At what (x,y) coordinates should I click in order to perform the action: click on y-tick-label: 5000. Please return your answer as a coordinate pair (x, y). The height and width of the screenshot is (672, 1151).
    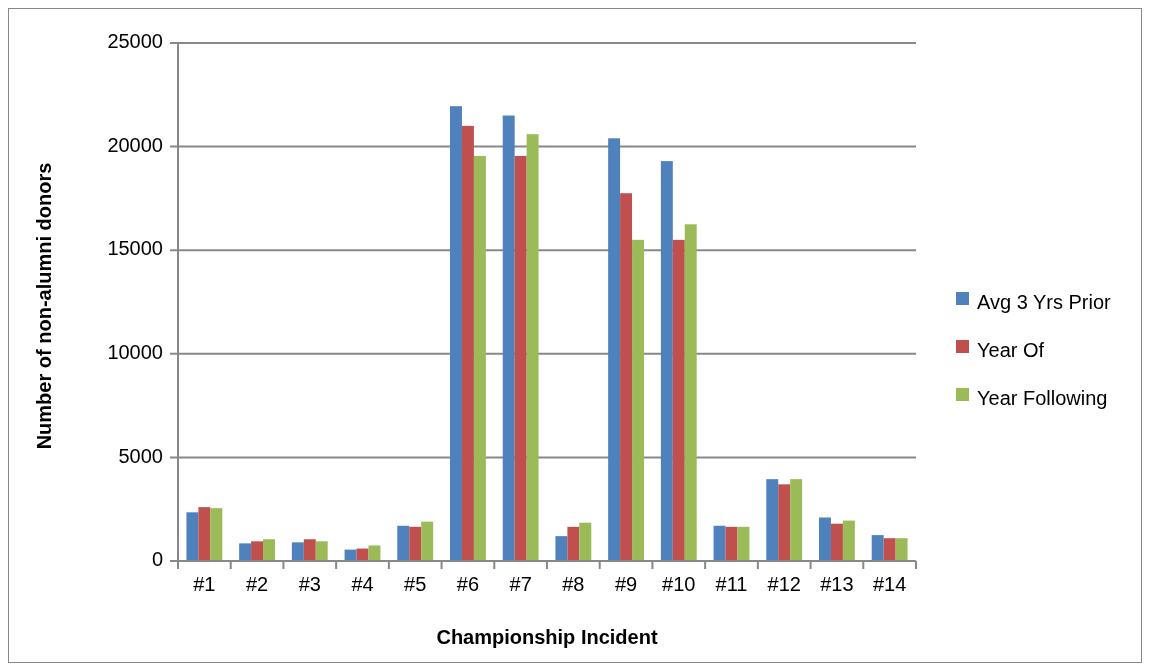
    Looking at the image, I should click on (140, 455).